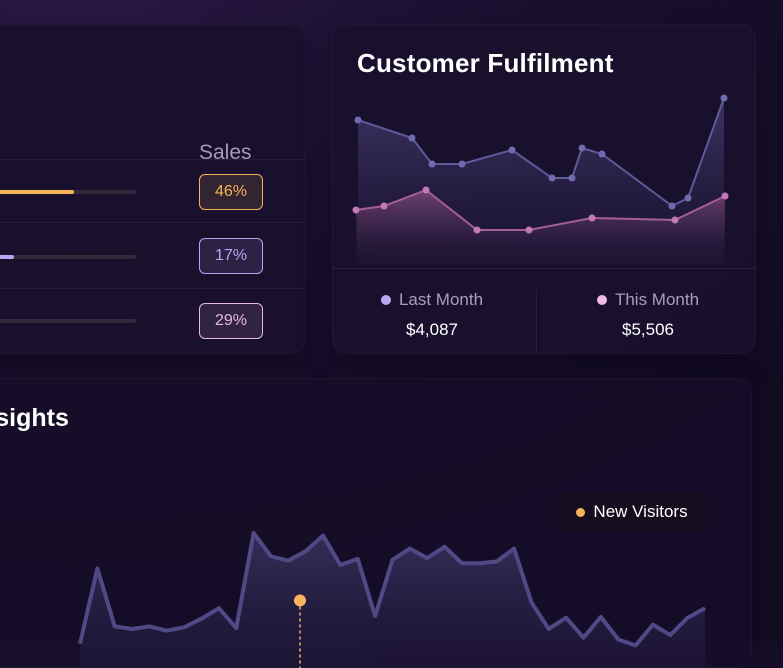  I want to click on legend-value: $4,087, so click(432, 329).